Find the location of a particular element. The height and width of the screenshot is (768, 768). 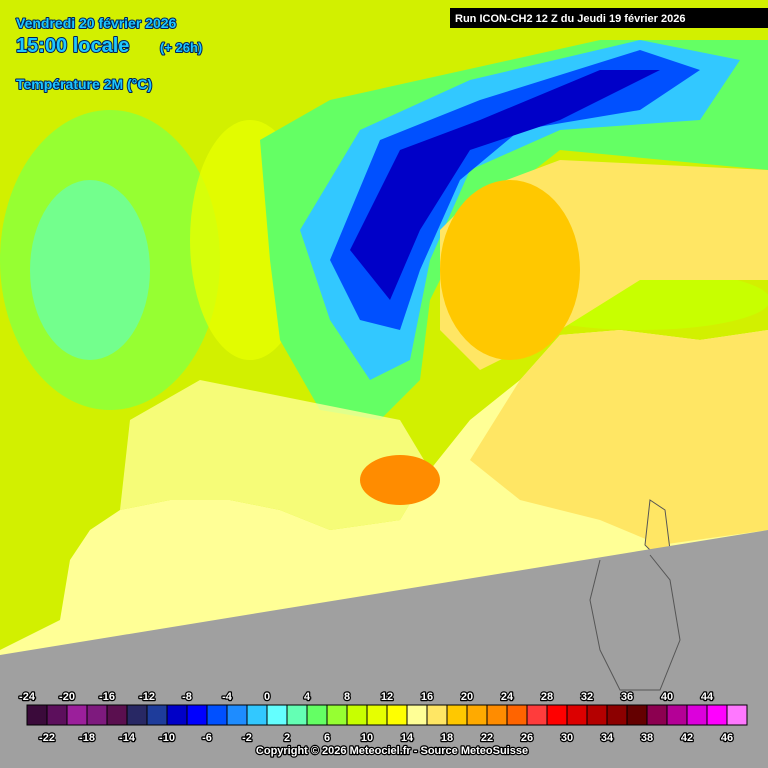

date: Vendredi 20 février 2026 is located at coordinates (96, 23).